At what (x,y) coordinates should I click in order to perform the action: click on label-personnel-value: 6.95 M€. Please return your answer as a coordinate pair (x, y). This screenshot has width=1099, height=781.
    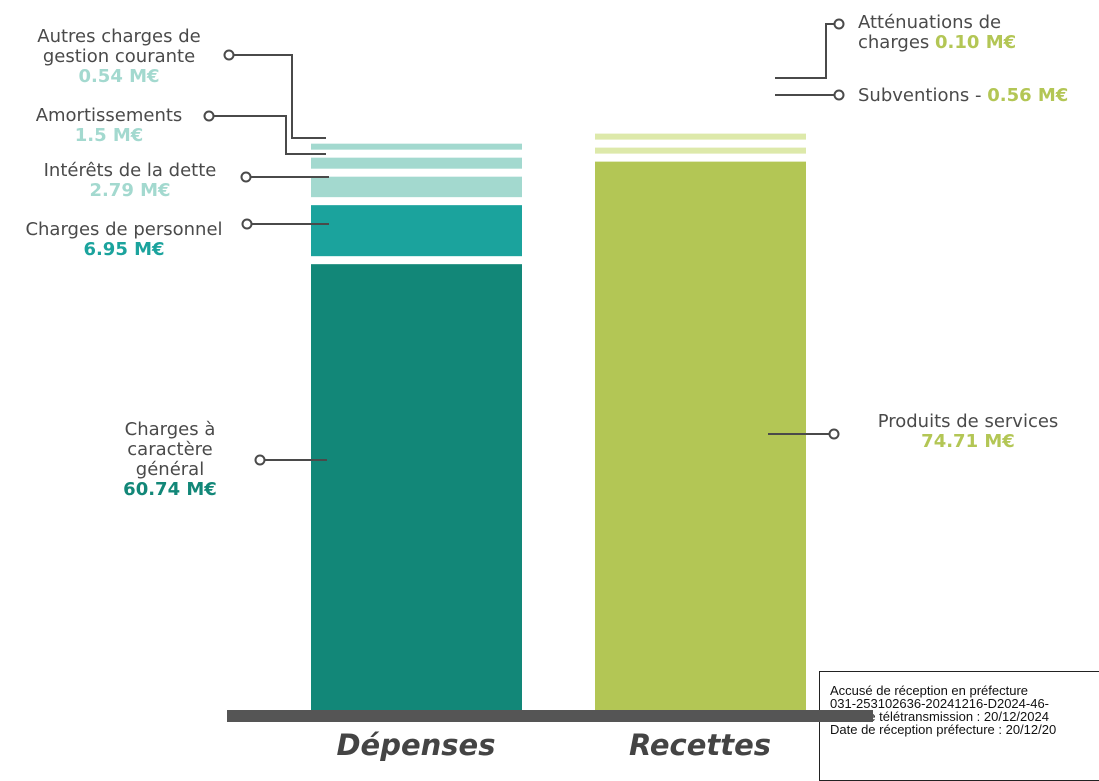
    Looking at the image, I should click on (124, 249).